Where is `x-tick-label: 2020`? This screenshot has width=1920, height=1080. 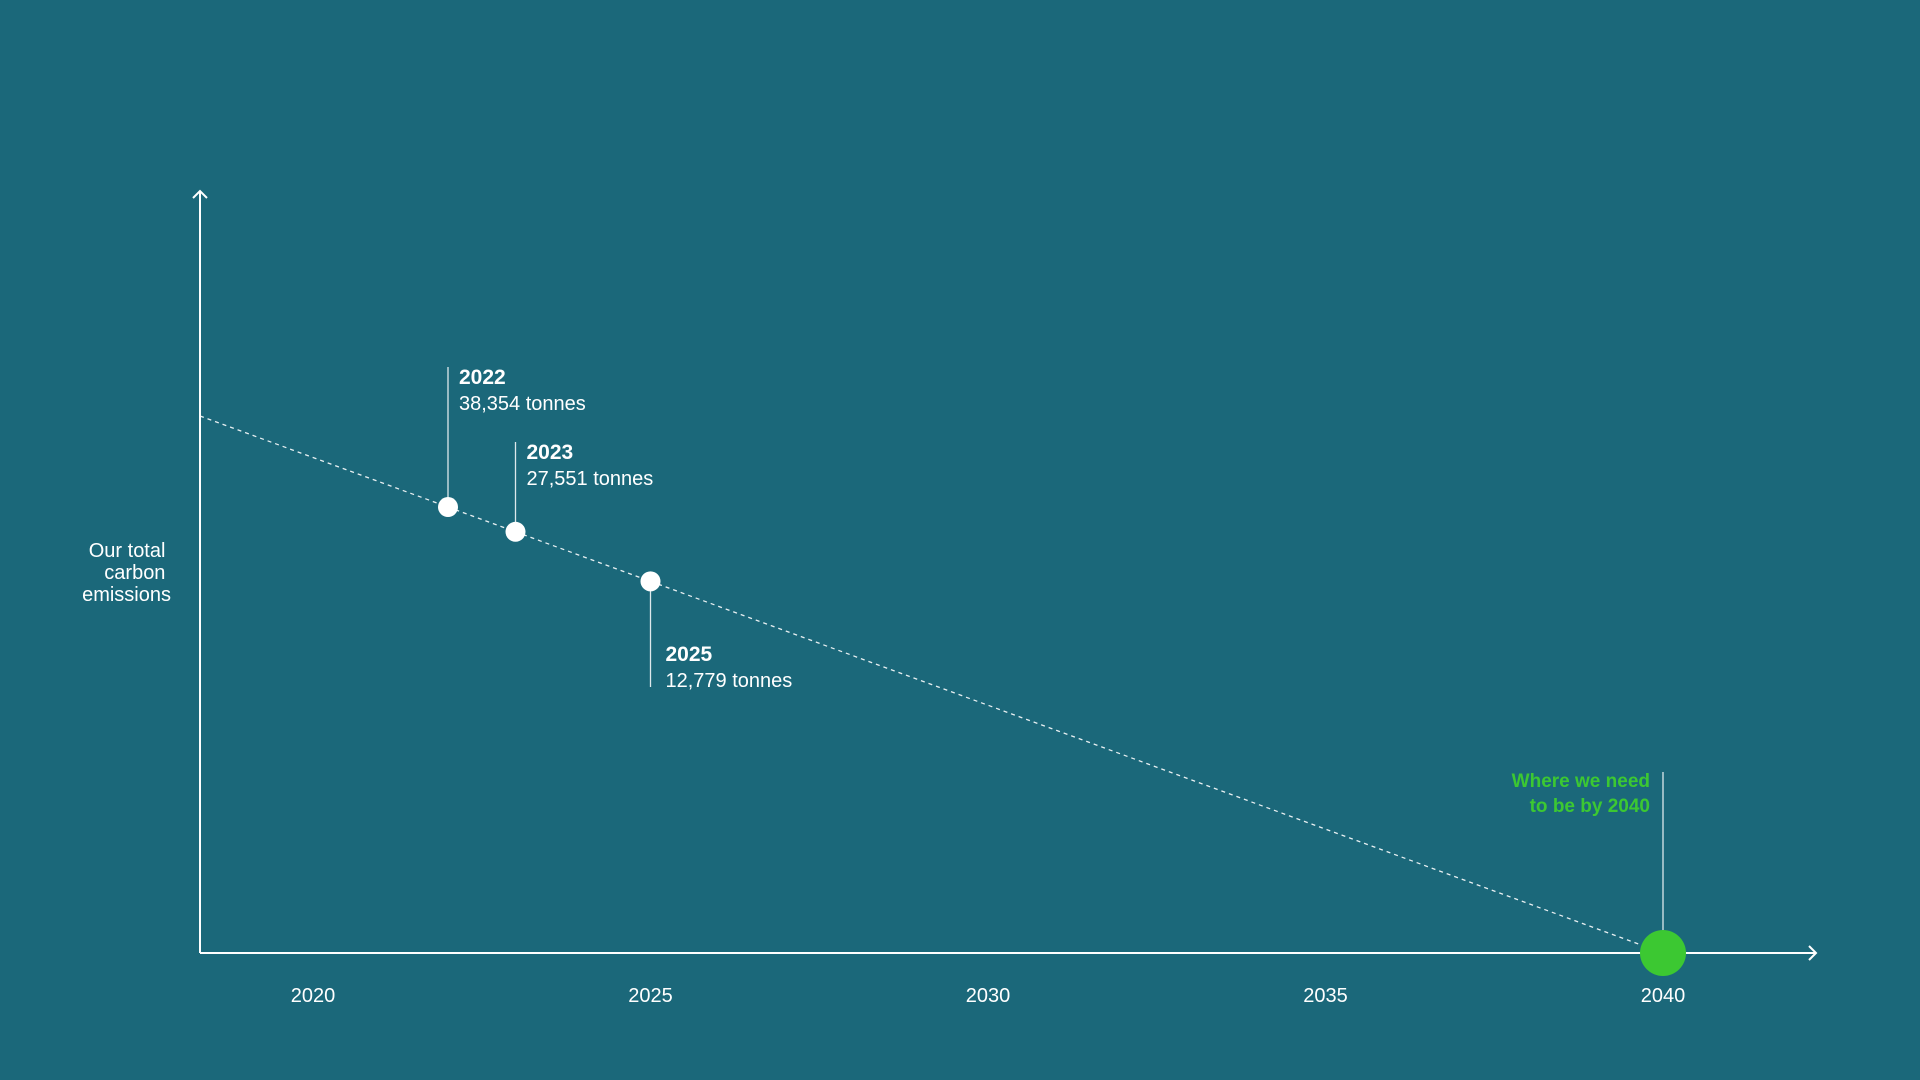 x-tick-label: 2020 is located at coordinates (313, 996).